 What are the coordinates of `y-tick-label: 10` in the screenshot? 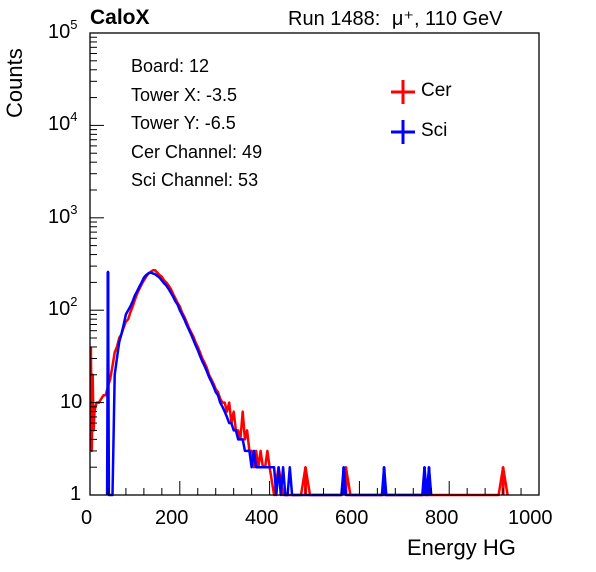 It's located at (71, 402).